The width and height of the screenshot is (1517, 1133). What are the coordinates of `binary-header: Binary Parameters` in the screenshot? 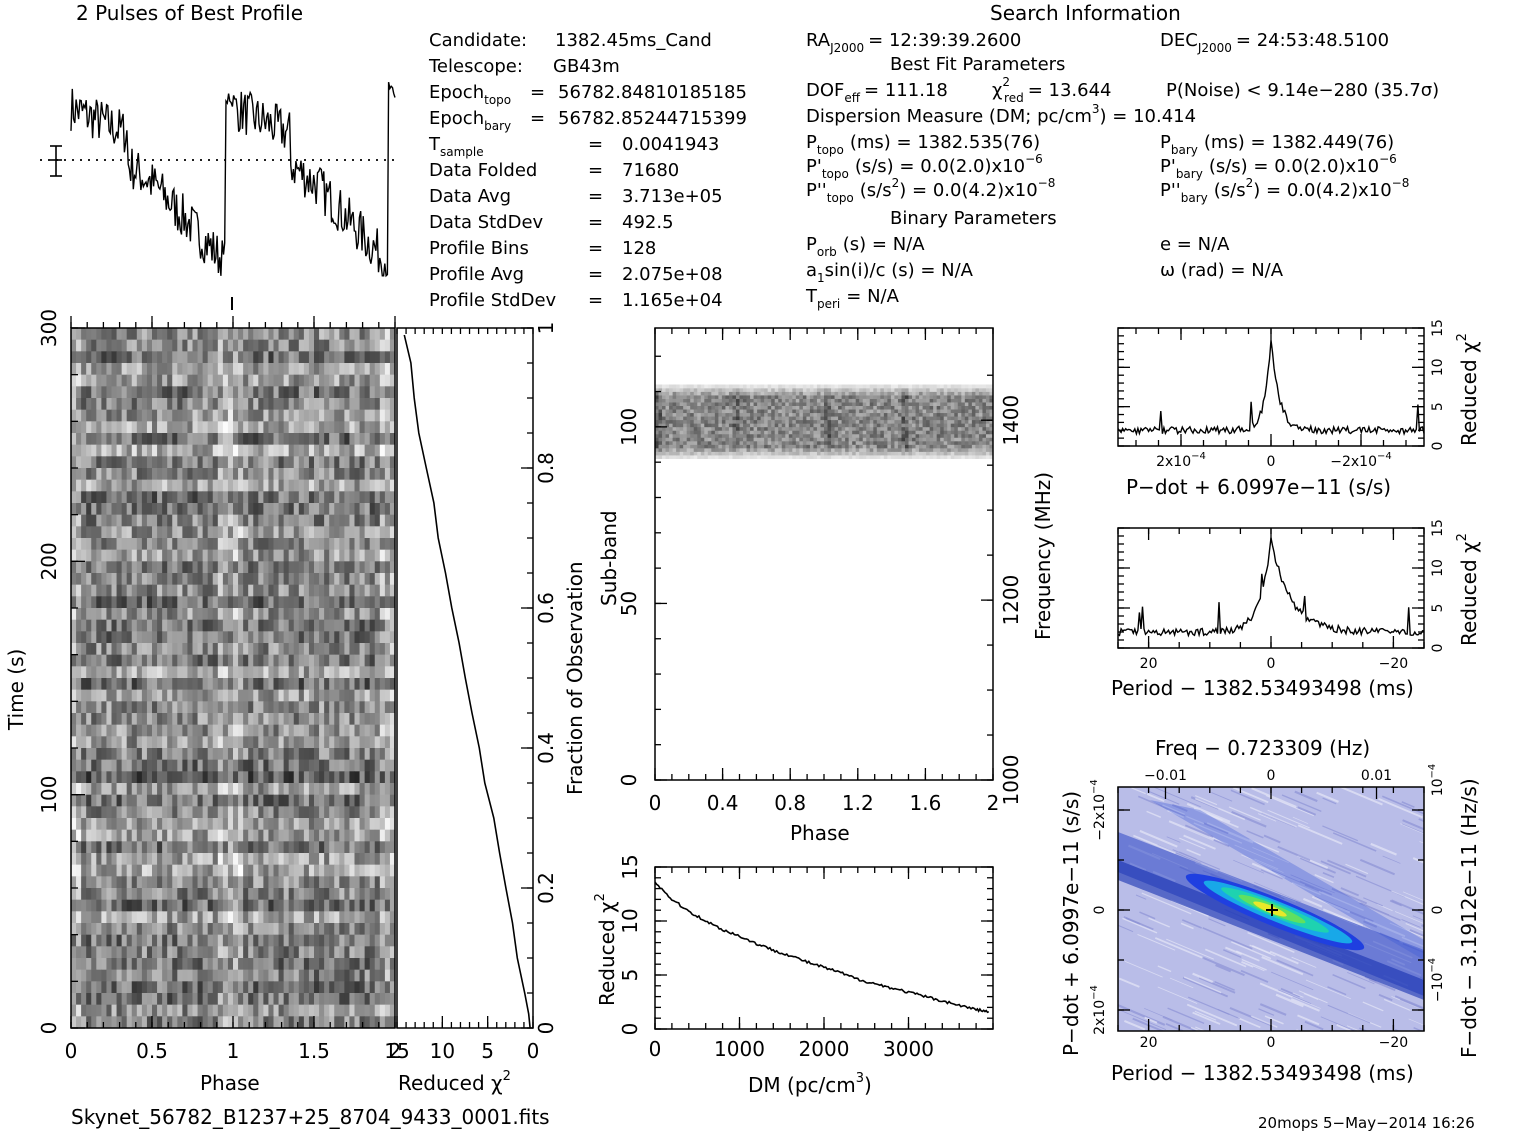 It's located at (973, 218).